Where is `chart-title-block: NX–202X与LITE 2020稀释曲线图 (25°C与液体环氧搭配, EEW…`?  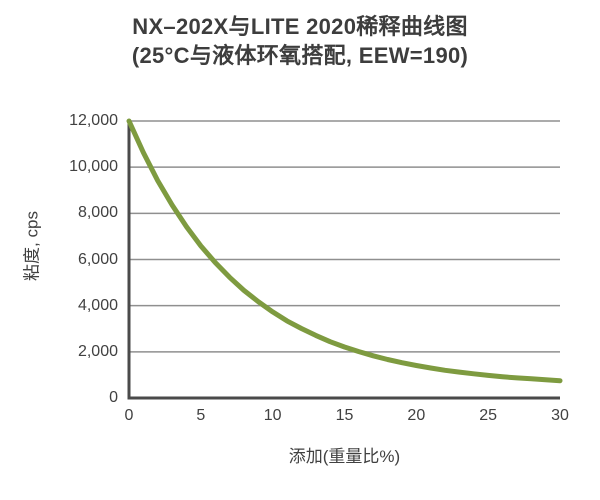
chart-title-block: NX–202X与LITE 2020稀释曲线图 (25°C与液体环氧搭配, EEW… is located at coordinates (300, 41).